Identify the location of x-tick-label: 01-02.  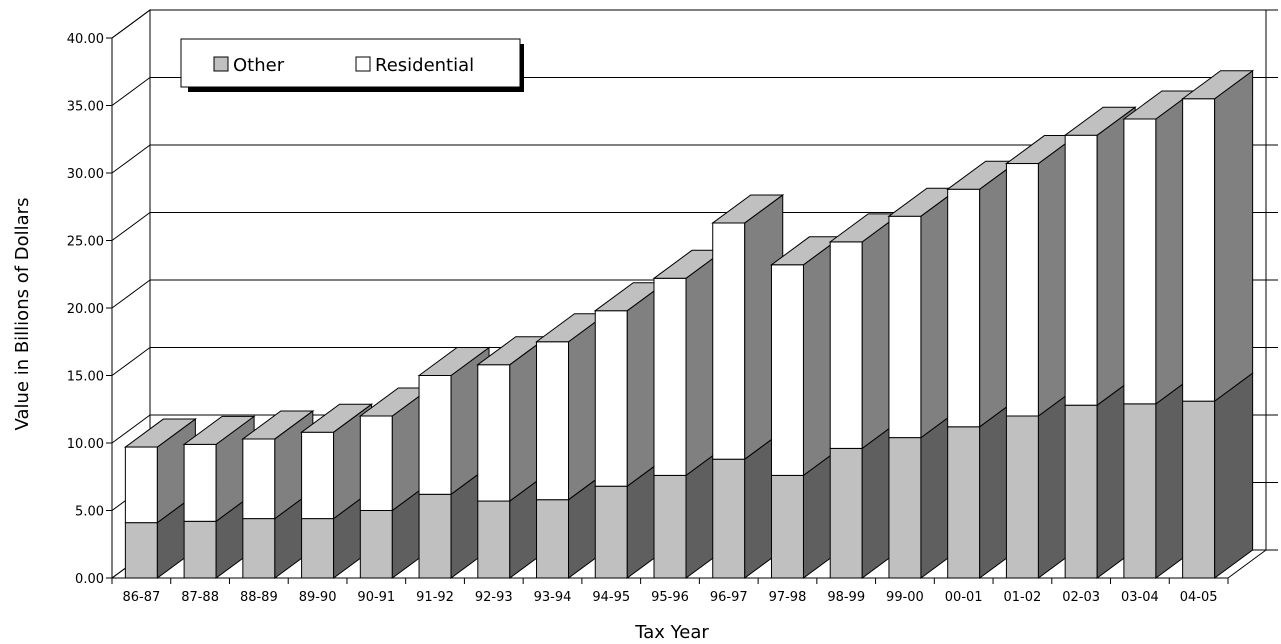
(1023, 597).